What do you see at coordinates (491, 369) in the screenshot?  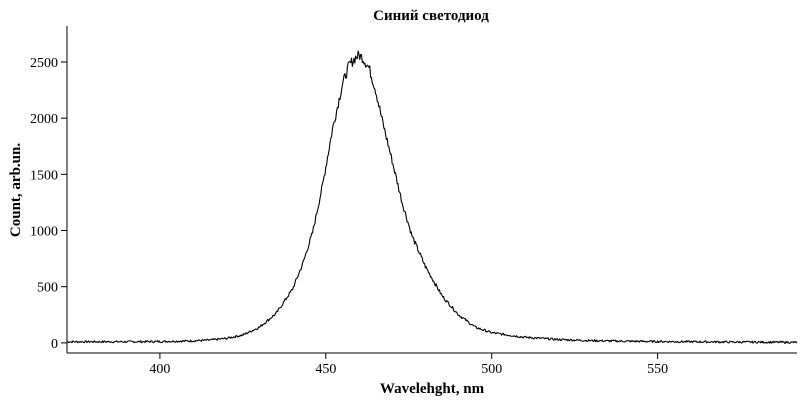 I see `x-tick-label: 500` at bounding box center [491, 369].